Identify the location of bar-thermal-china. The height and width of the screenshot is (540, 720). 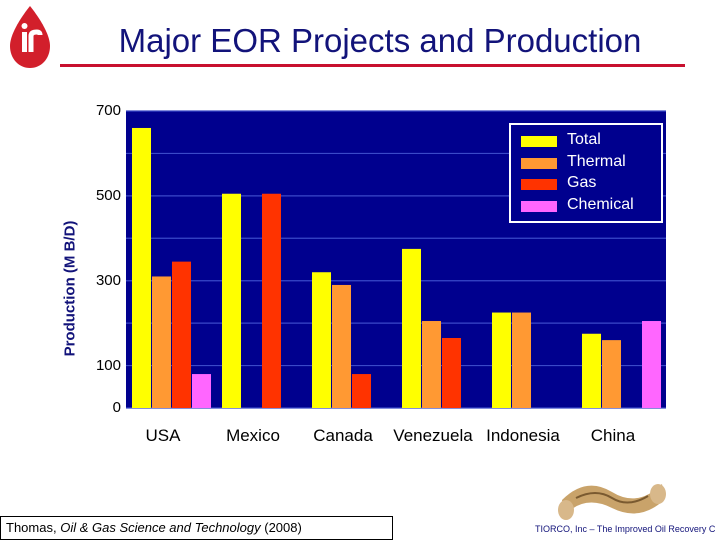
(611, 374).